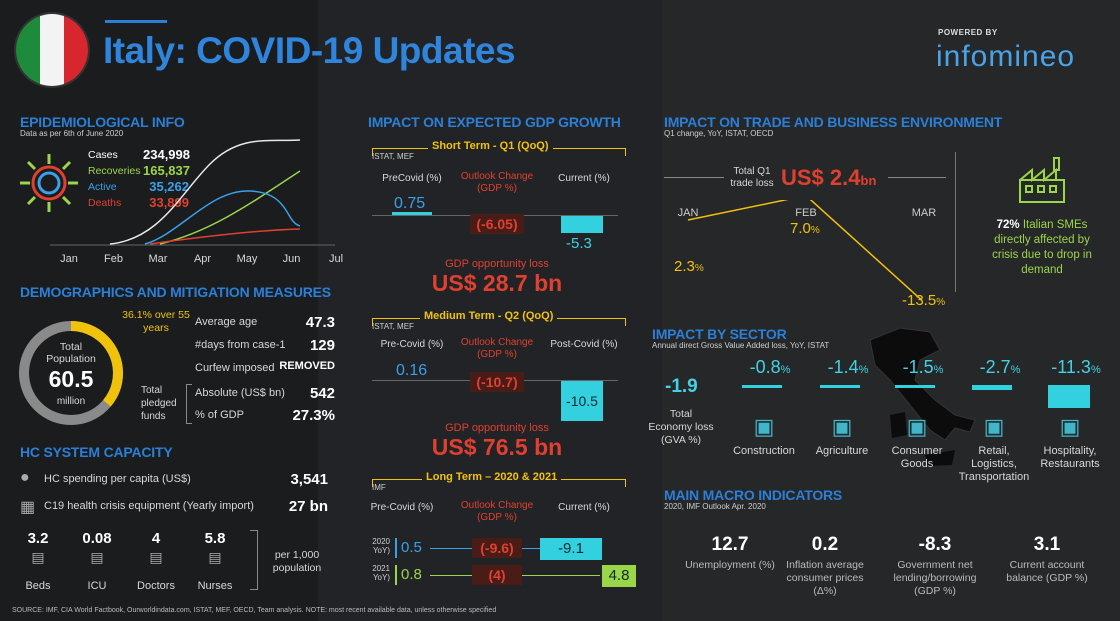 The image size is (1120, 621). What do you see at coordinates (1071, 367) in the screenshot?
I see `sector-value-text: -11.3` at bounding box center [1071, 367].